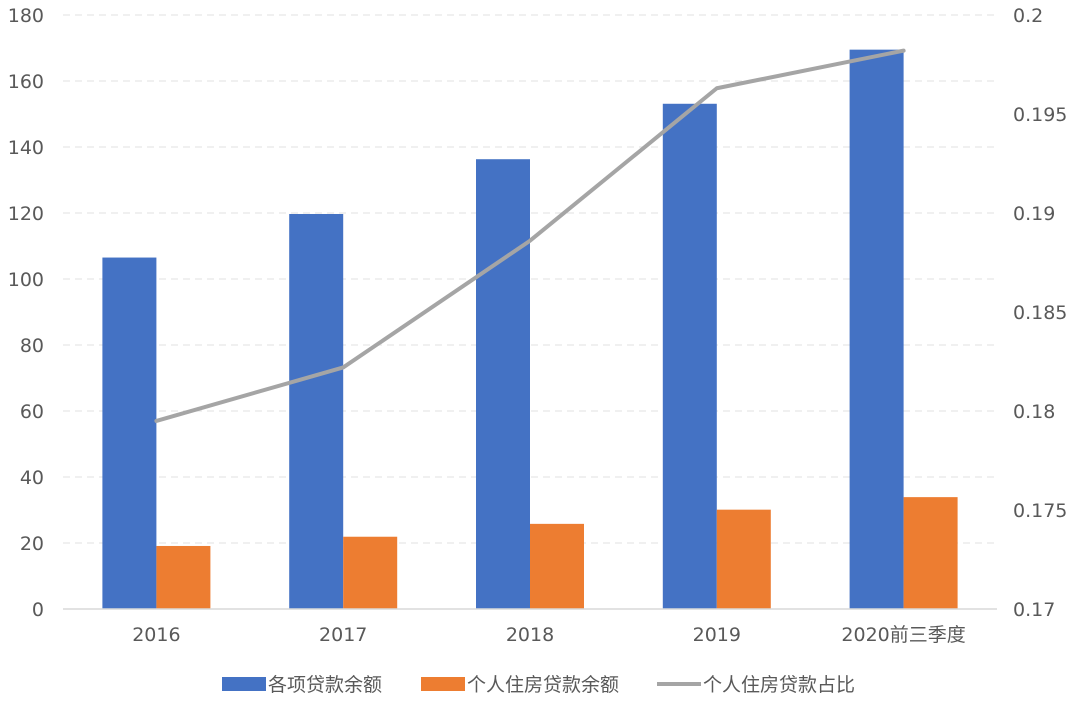 The height and width of the screenshot is (716, 1078). What do you see at coordinates (26, 82) in the screenshot?
I see `left-axis-tick-label: 160` at bounding box center [26, 82].